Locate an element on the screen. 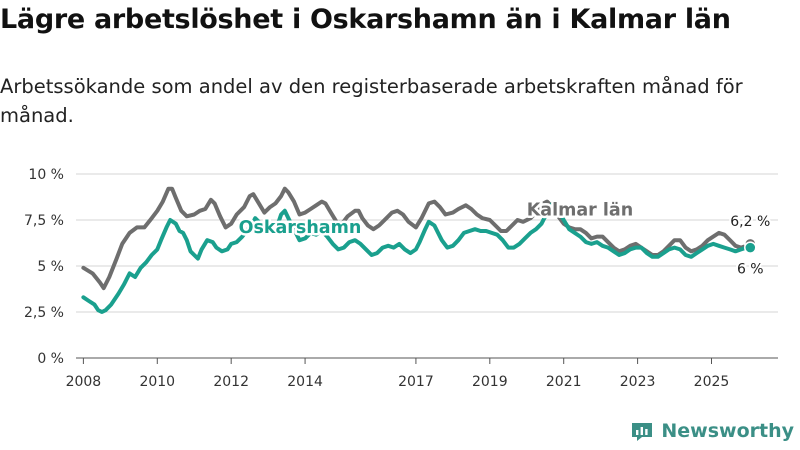 This screenshot has width=800, height=450. newsworthy-logo-icon is located at coordinates (642, 432).